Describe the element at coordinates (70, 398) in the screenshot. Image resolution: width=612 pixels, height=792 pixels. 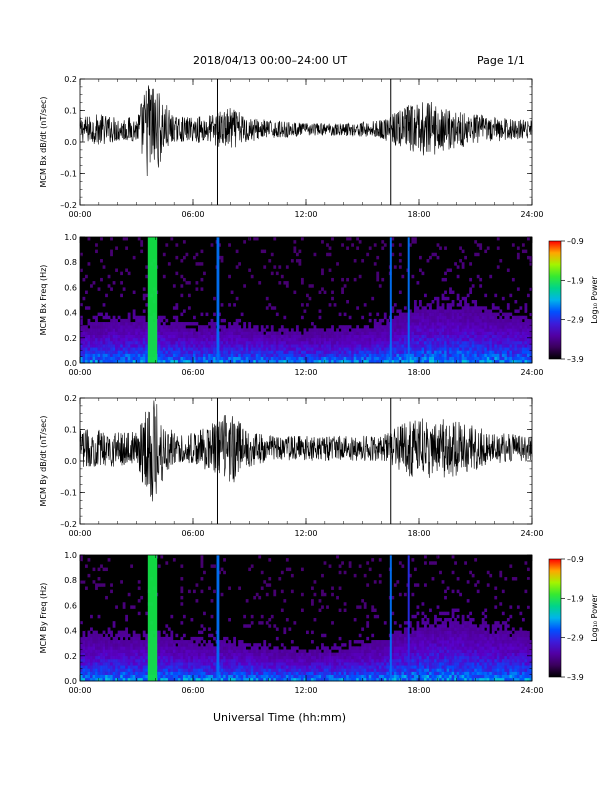
I see `y-tick-label: 0.2` at that location.